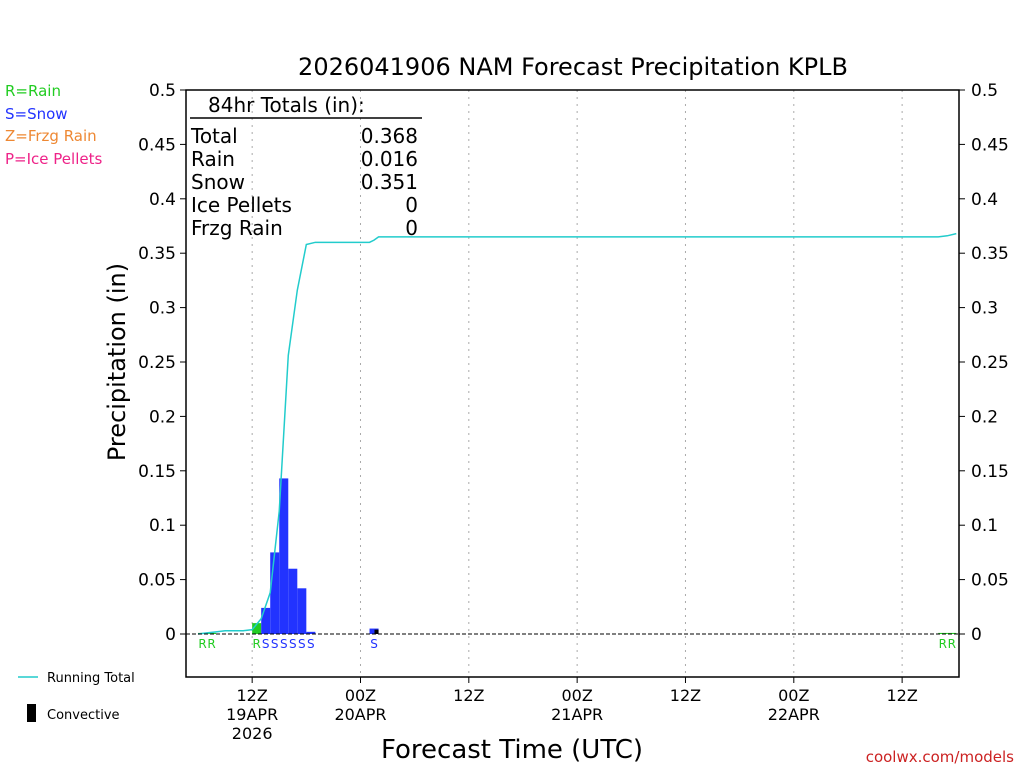 The image size is (1024, 768). What do you see at coordinates (984, 200) in the screenshot?
I see `y-tick-label-right: 0.4` at bounding box center [984, 200].